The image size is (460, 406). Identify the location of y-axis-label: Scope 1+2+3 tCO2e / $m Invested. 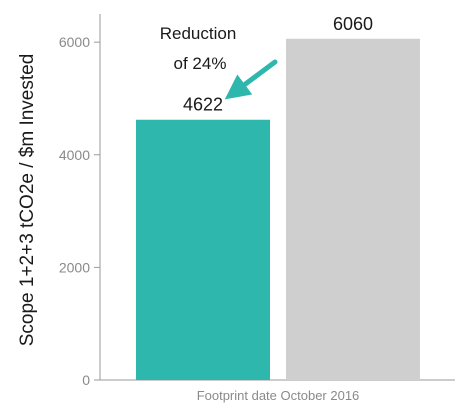
(27, 200).